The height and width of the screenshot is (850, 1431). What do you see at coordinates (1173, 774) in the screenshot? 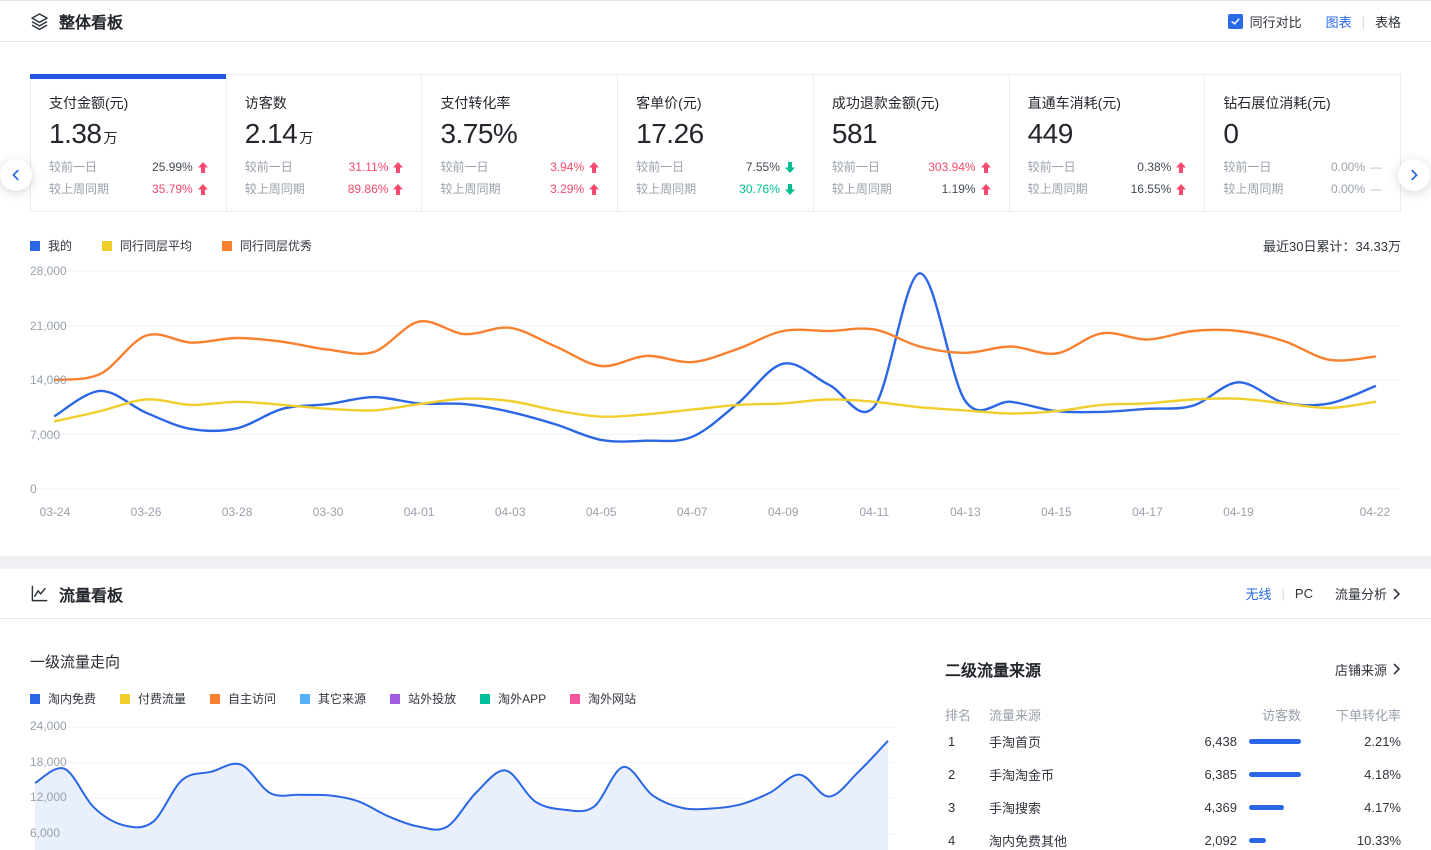
I see `table-row: 2 手淘淘金币 6,385 4.18%` at bounding box center [1173, 774].